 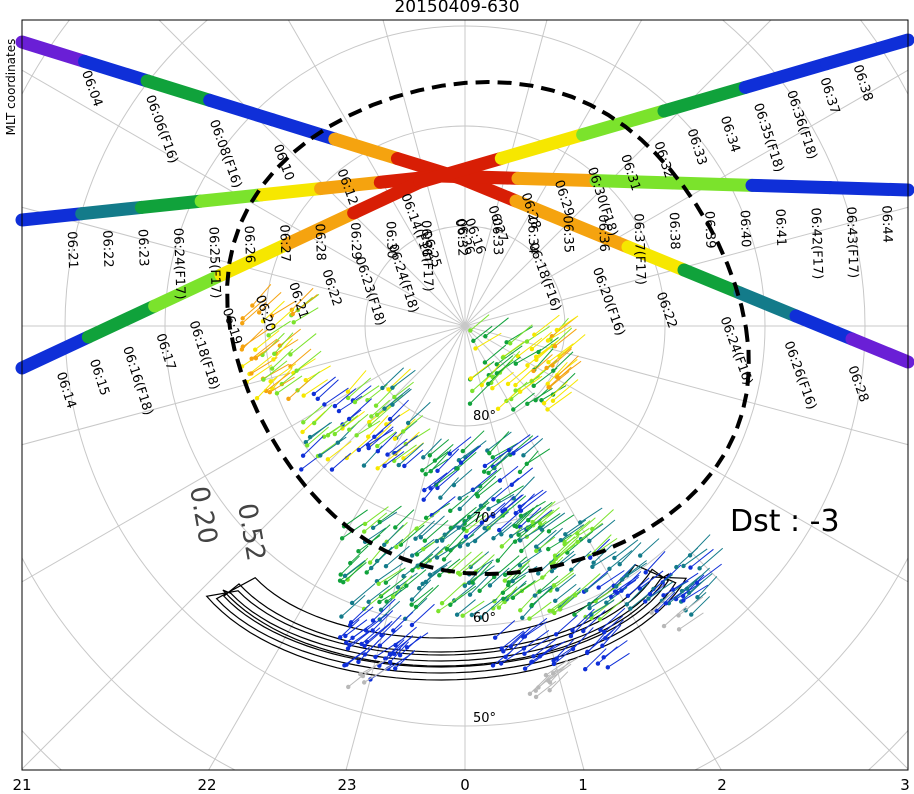 I want to click on pass-A-band, so click(x=303, y=129).